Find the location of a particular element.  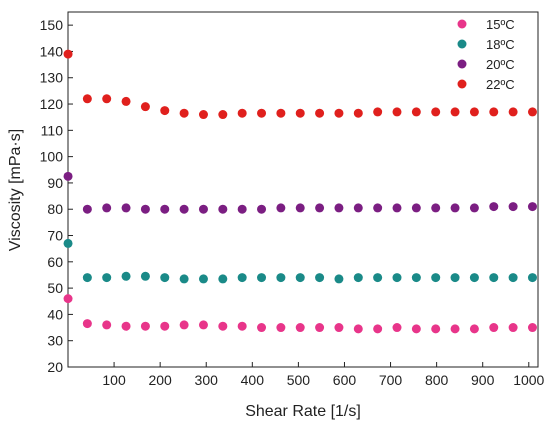

y-tick-label: 30 is located at coordinates (55, 341).